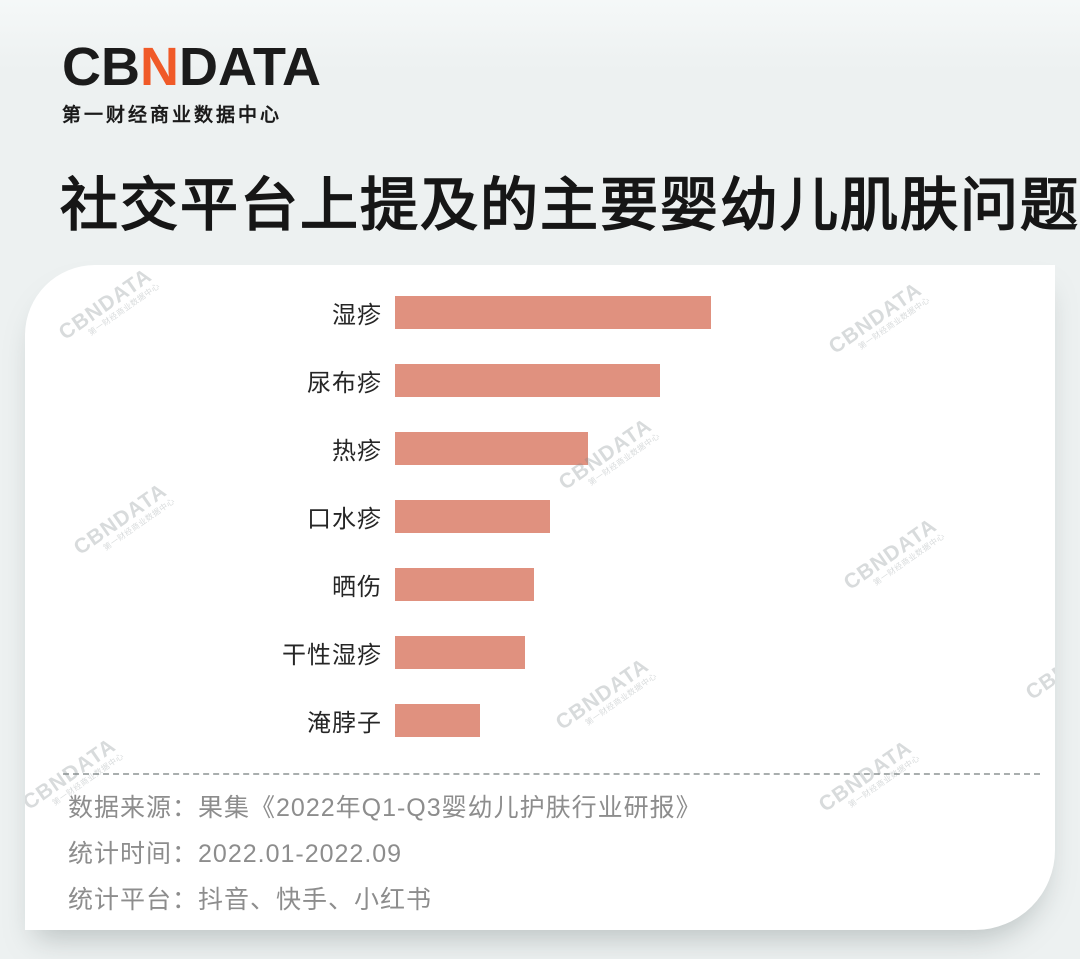  What do you see at coordinates (250, 67) in the screenshot?
I see `logo-text: DATA` at bounding box center [250, 67].